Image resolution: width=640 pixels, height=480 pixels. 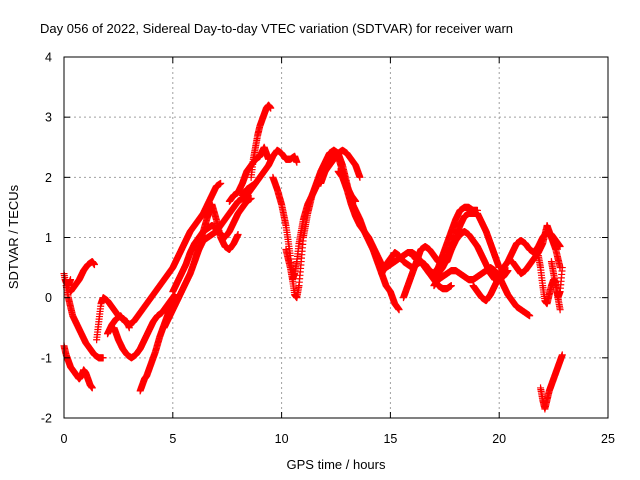 What do you see at coordinates (46, 419) in the screenshot?
I see `y-tick-label: -2` at bounding box center [46, 419].